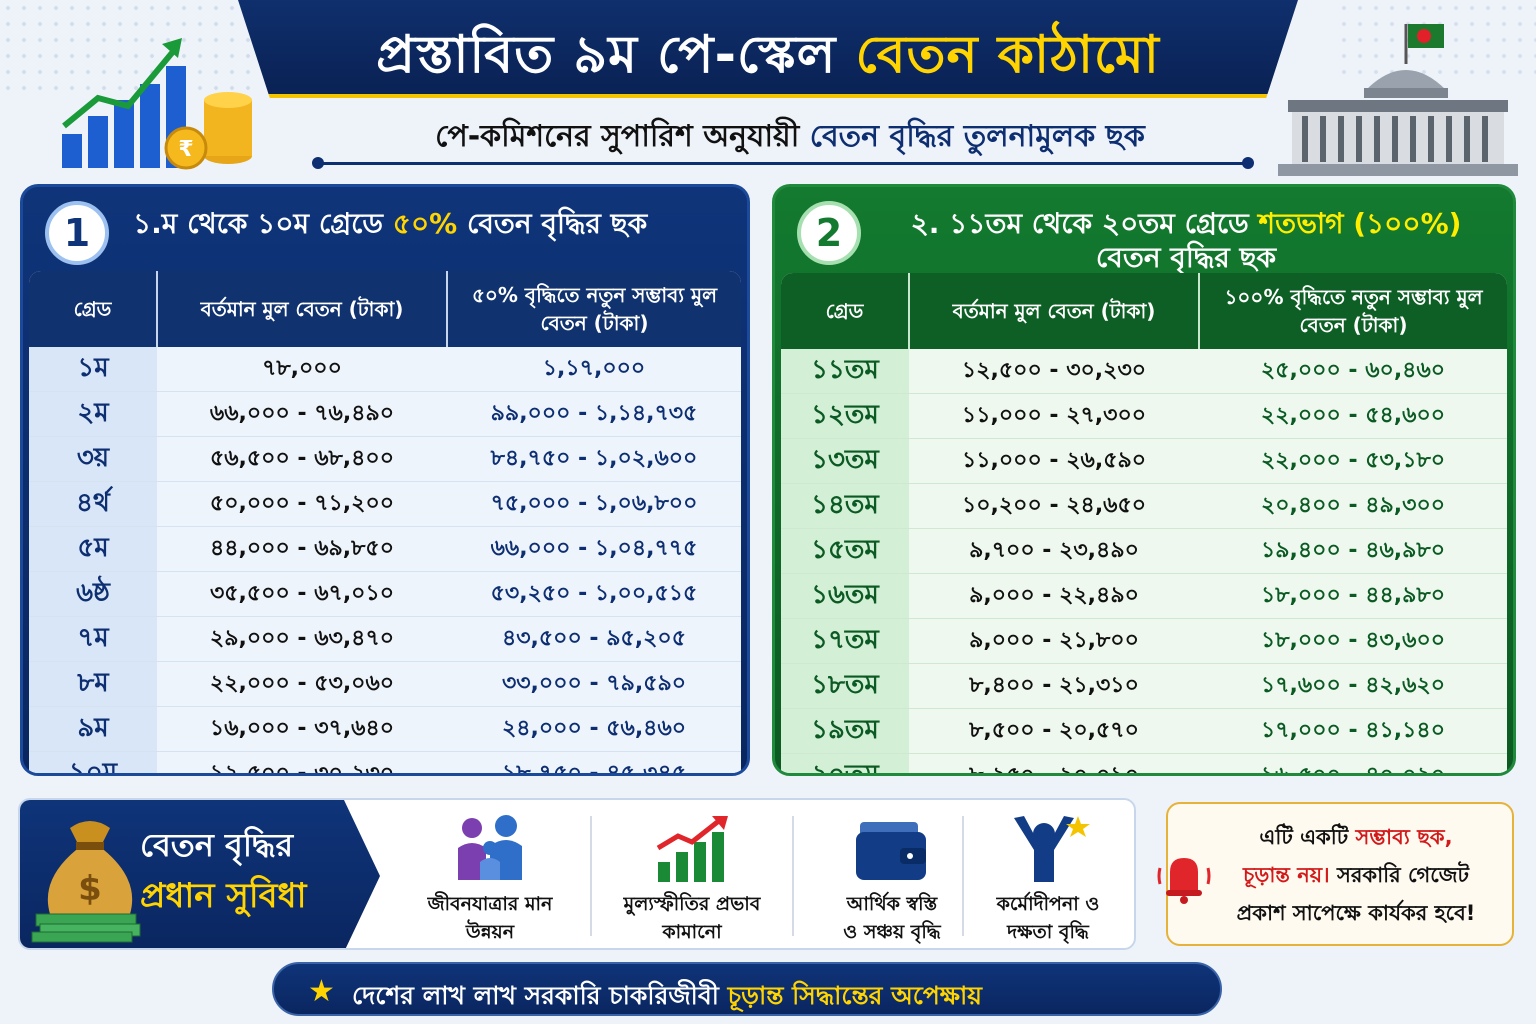  Describe the element at coordinates (594, 639) in the screenshot. I see `new-salary-cell: ৪৩,৫০০ - ৯৫,২০৫` at that location.